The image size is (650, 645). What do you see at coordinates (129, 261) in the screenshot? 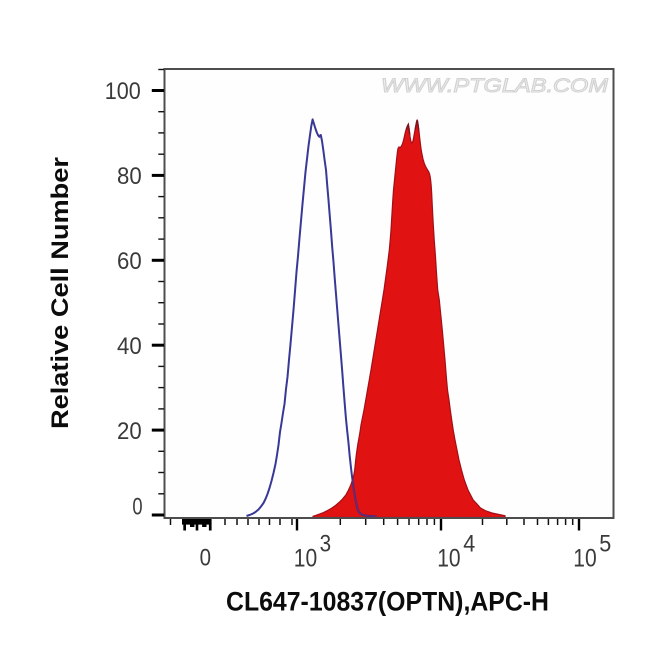
I see `svg-text: 60` at bounding box center [129, 261].